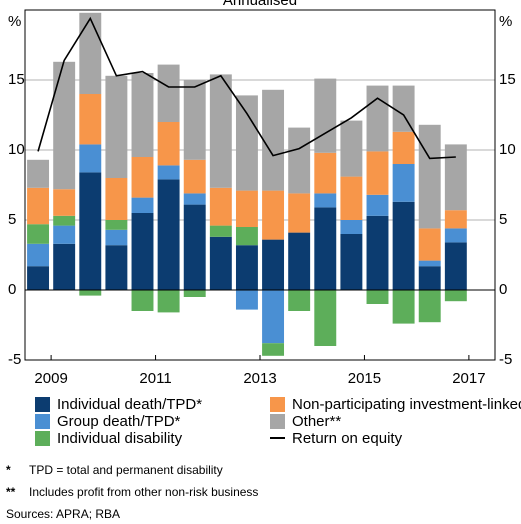  Describe the element at coordinates (14, 359) in the screenshot. I see `y-tick-label: -5` at that location.